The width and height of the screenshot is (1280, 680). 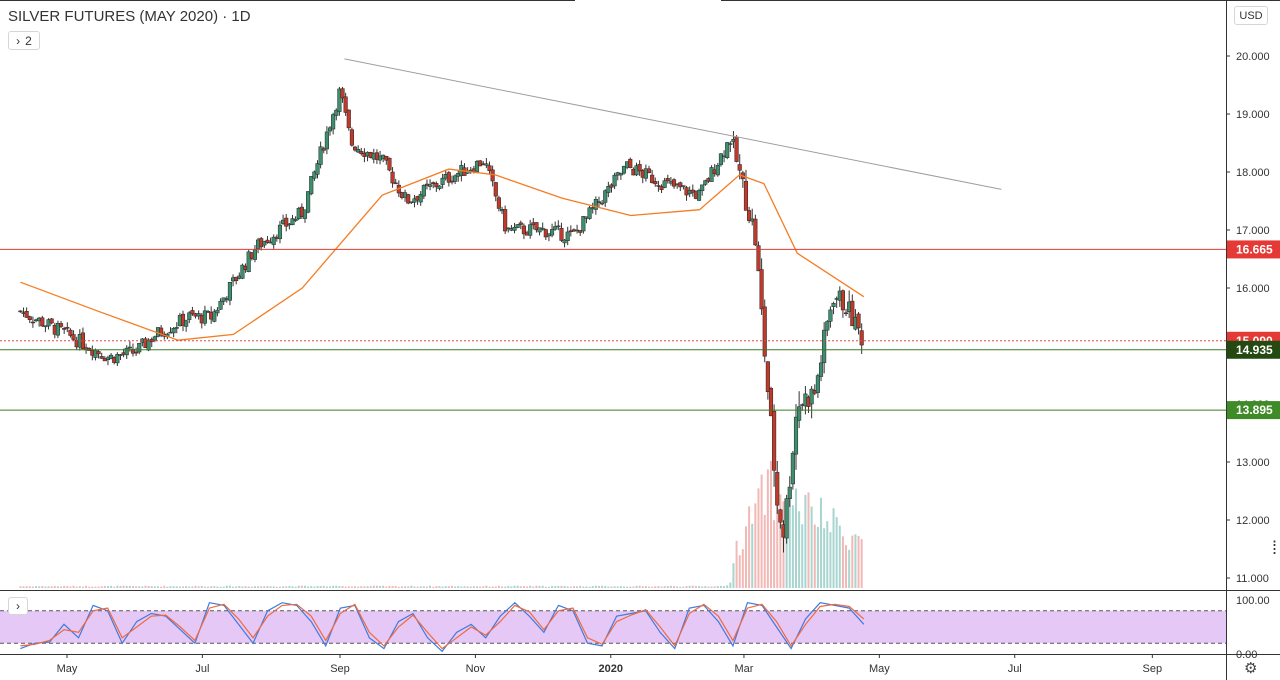 What do you see at coordinates (1251, 668) in the screenshot?
I see `settings-gear-icon: ⚙` at bounding box center [1251, 668].